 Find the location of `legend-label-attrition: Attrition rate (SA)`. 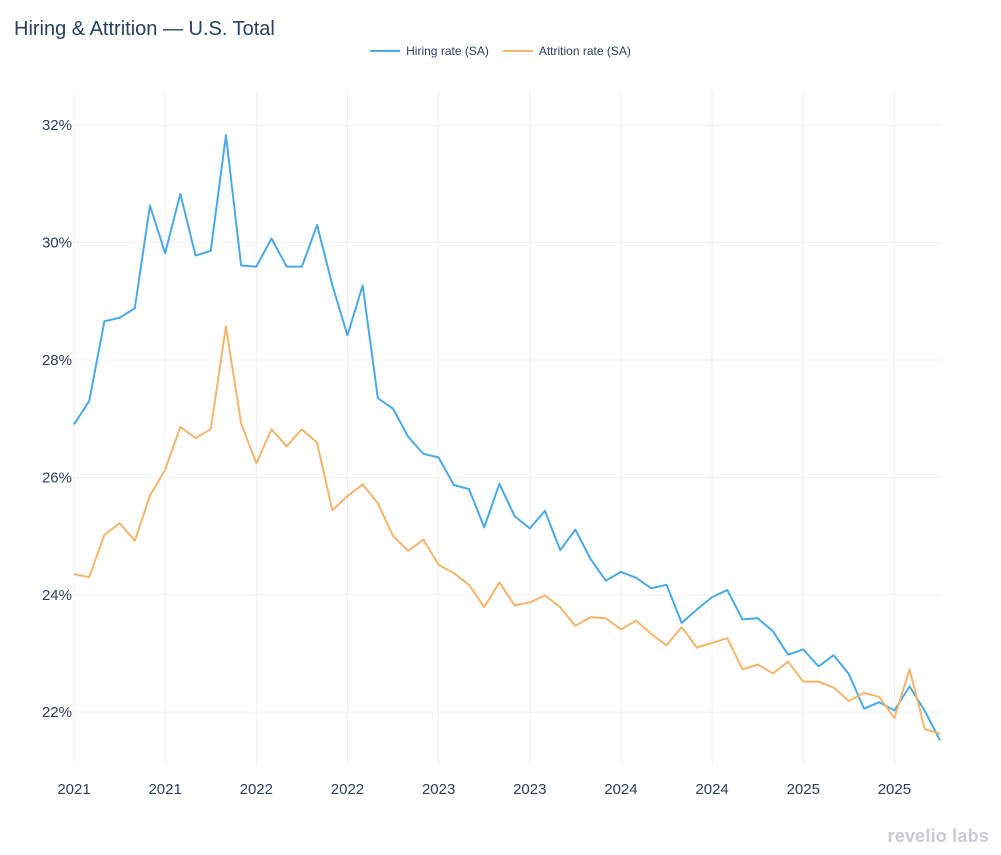

legend-label-attrition: Attrition rate (SA) is located at coordinates (584, 51).